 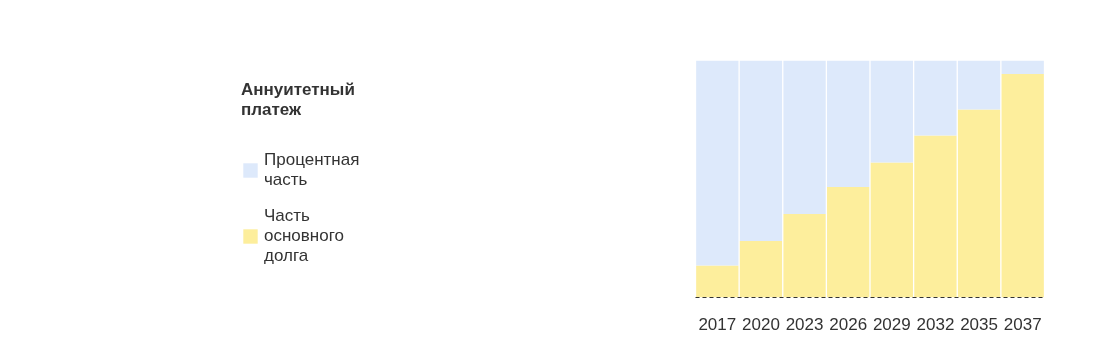 What do you see at coordinates (298, 100) in the screenshot?
I see `legend-title: Аннуитетный платеж` at bounding box center [298, 100].